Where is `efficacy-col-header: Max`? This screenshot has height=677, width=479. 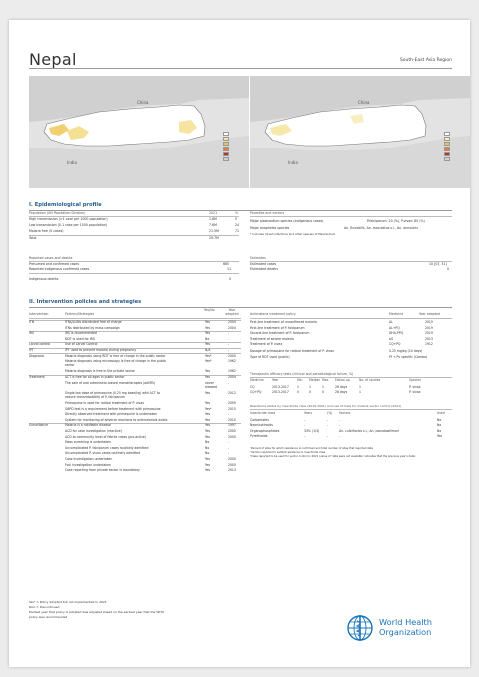 efficacy-col-header: Max is located at coordinates (325, 380).